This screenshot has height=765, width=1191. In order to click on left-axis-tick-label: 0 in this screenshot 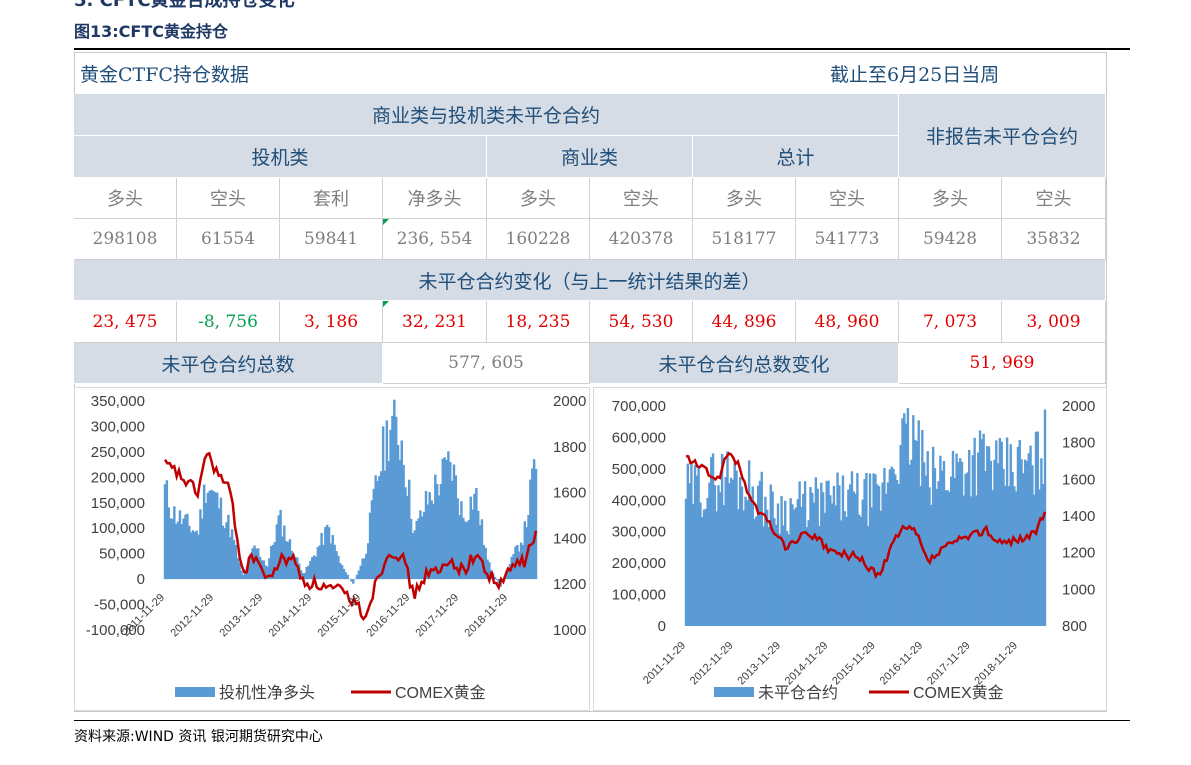, I will do `click(662, 626)`.